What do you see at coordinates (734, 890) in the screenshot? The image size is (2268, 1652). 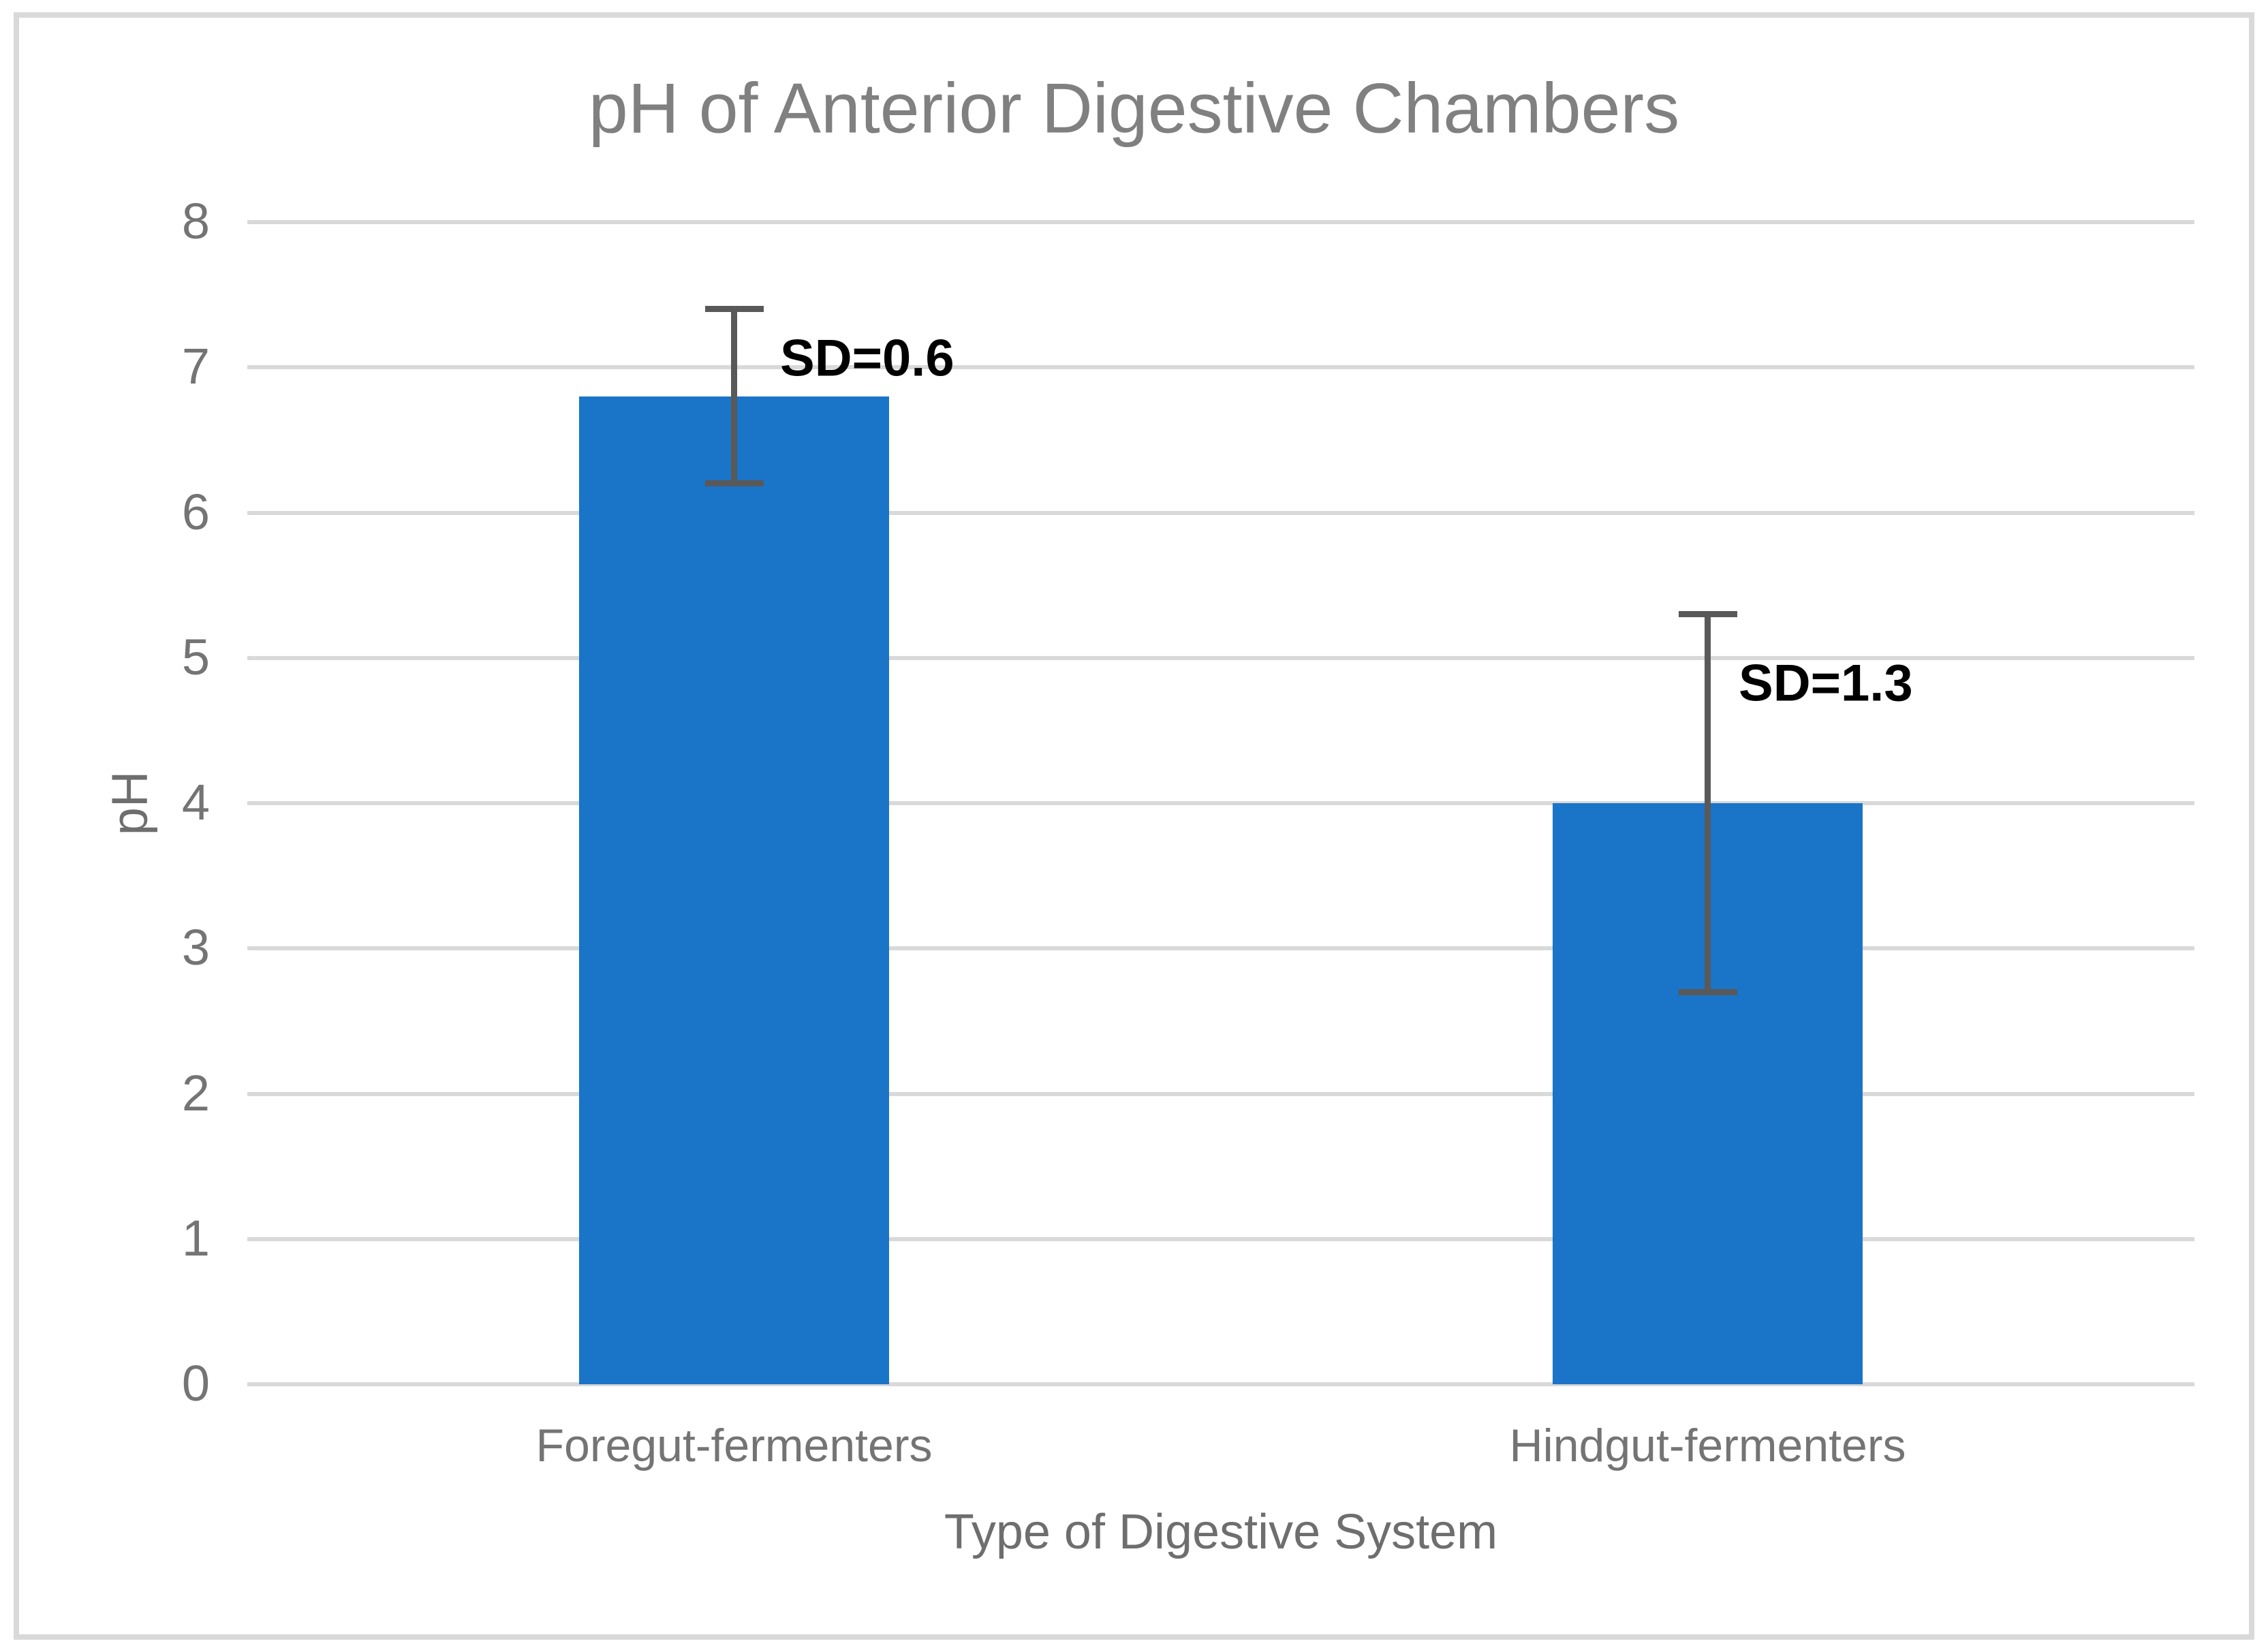 I see `bar-foregut-fermenters` at bounding box center [734, 890].